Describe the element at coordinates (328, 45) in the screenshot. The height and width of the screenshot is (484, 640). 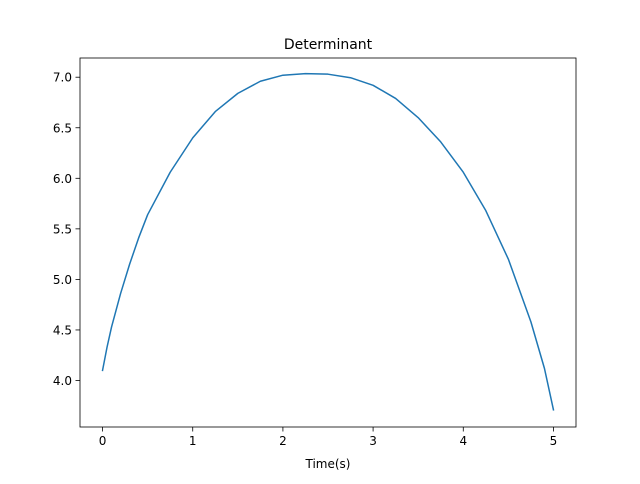
I see `chart-title: Determinant` at that location.